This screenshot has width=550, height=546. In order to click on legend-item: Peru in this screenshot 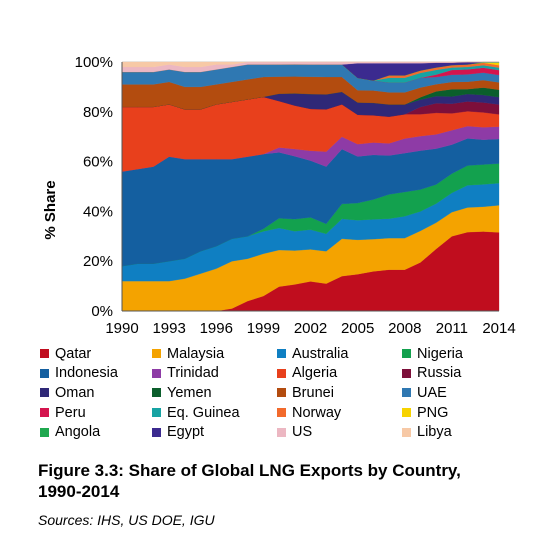, I will do `click(96, 413)`.